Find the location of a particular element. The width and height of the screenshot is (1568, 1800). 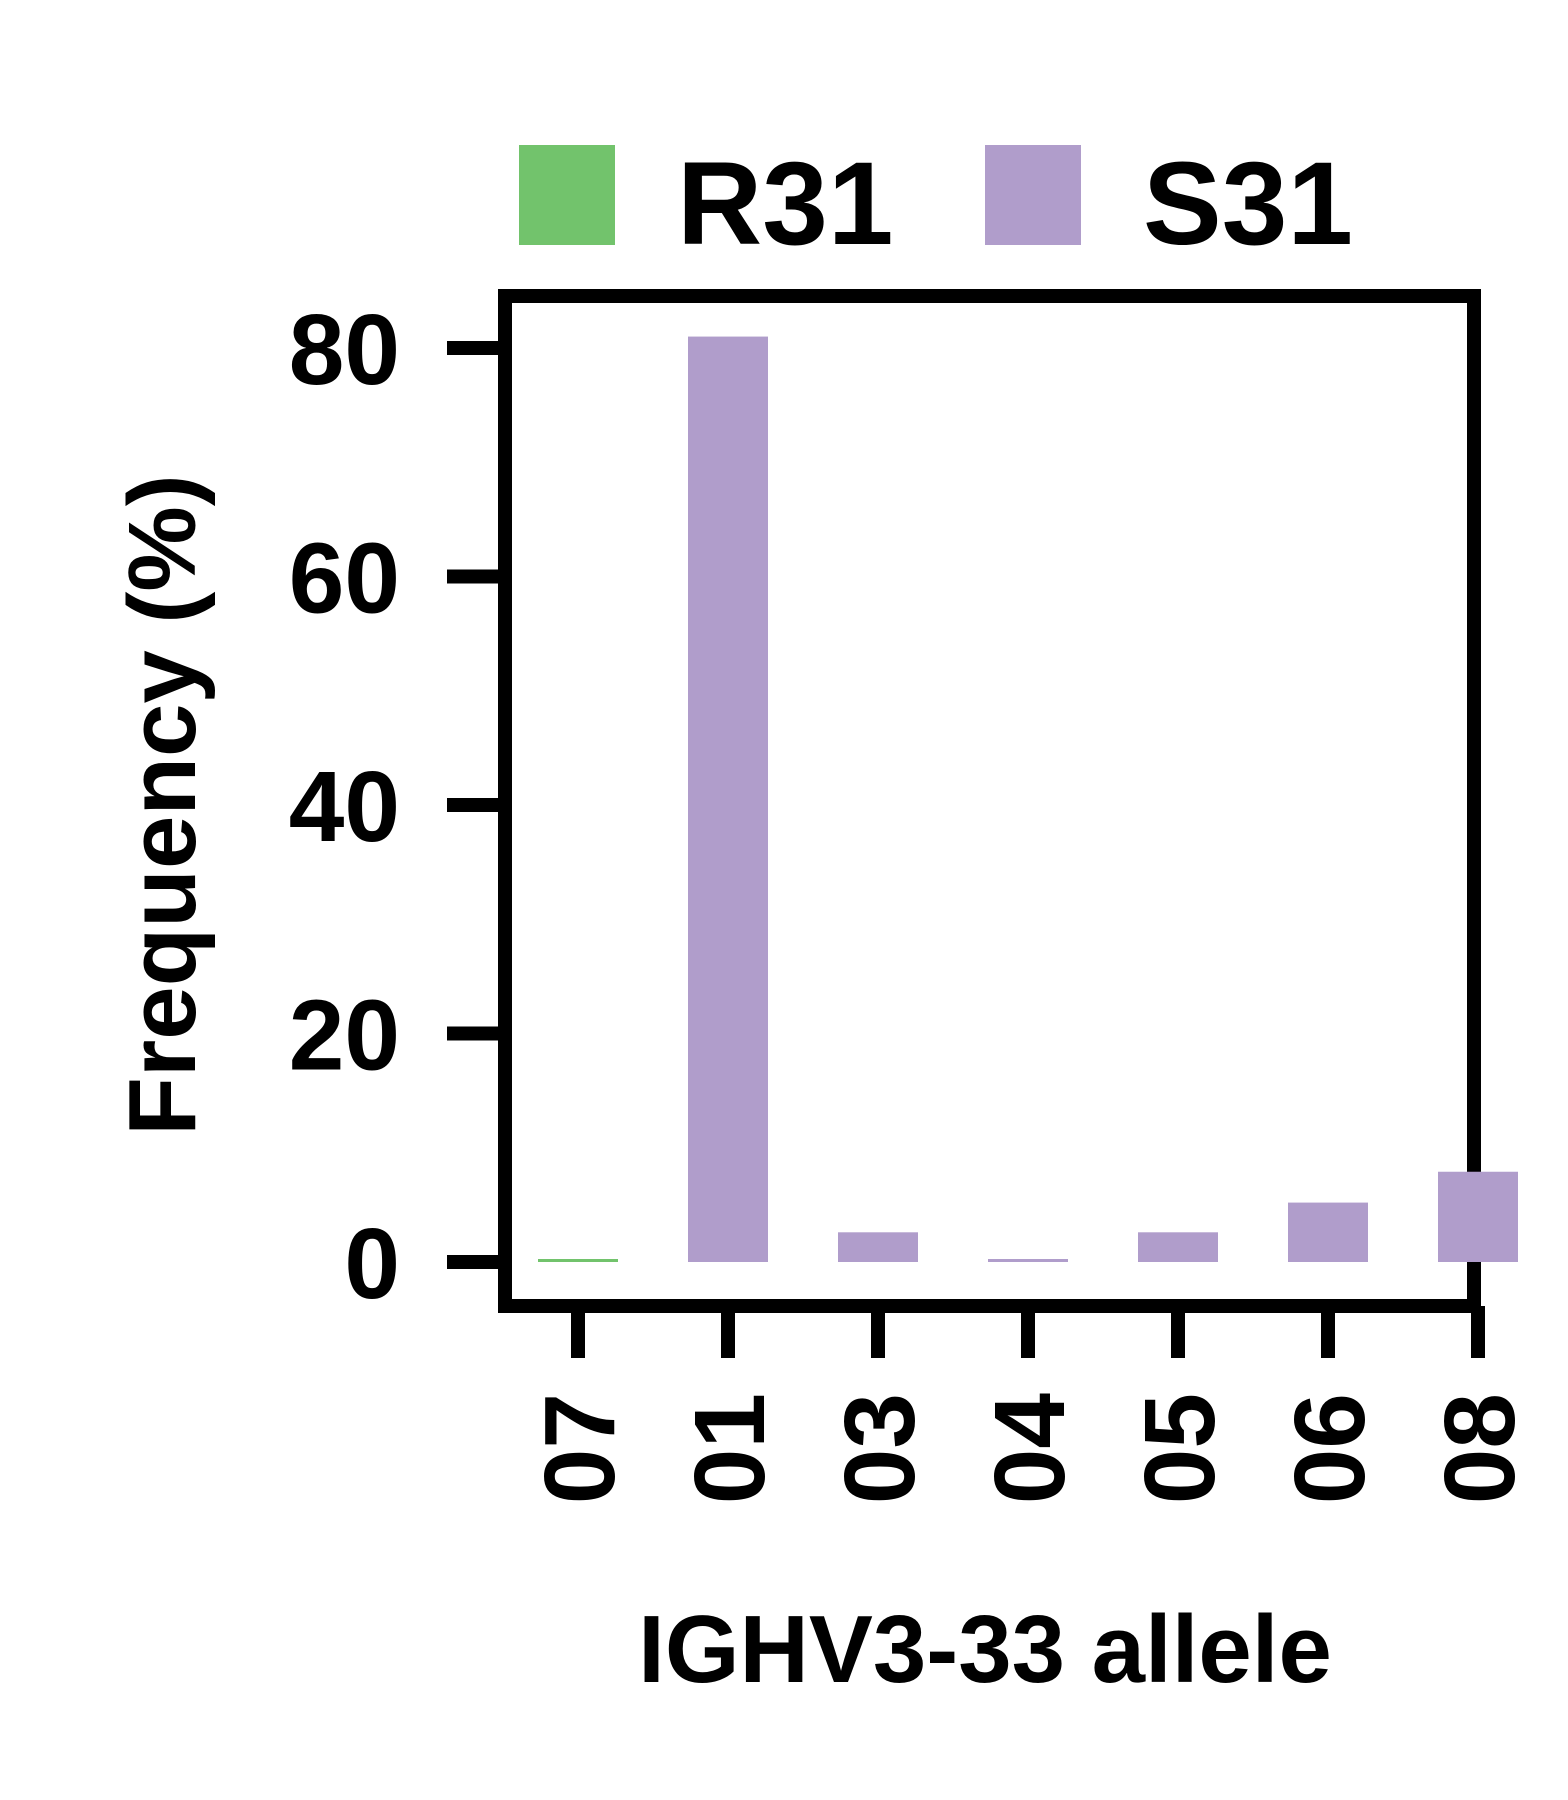

legend-swatch-s31 is located at coordinates (1033, 195).